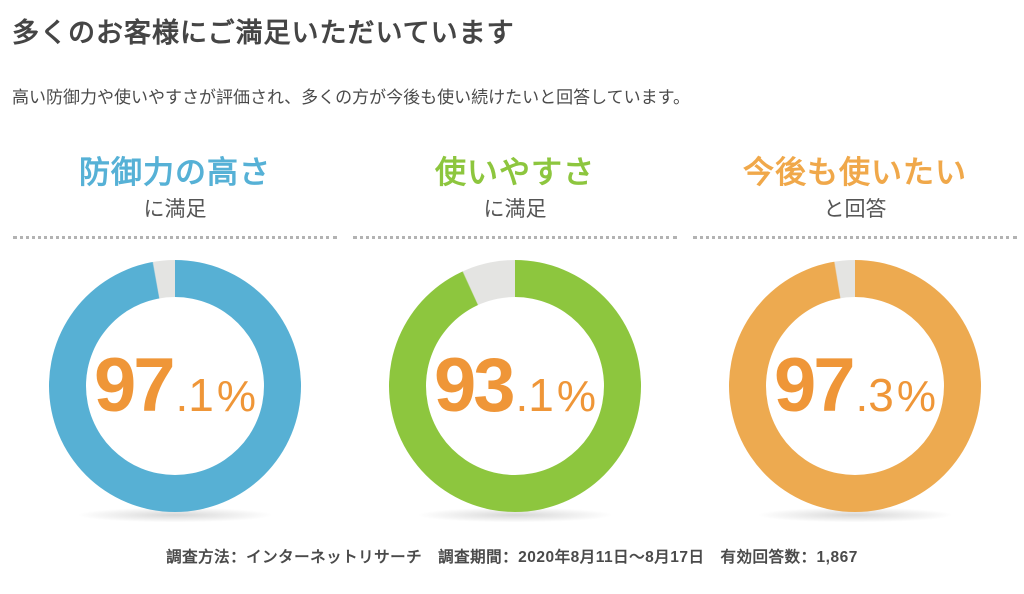 The height and width of the screenshot is (594, 1024). Describe the element at coordinates (855, 173) in the screenshot. I see `stat-headline: 今後も使いたい` at that location.